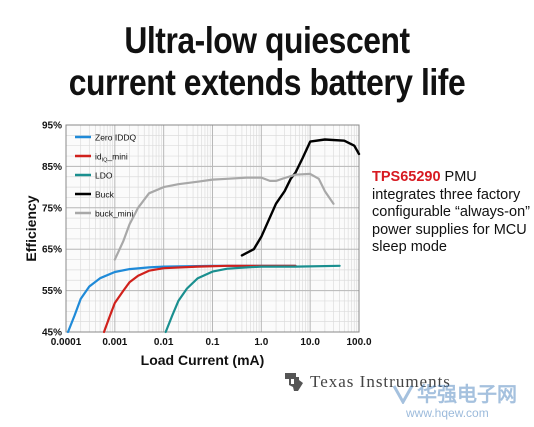  Describe the element at coordinates (164, 342) in the screenshot. I see `x-tick-label: 0.01` at that location.